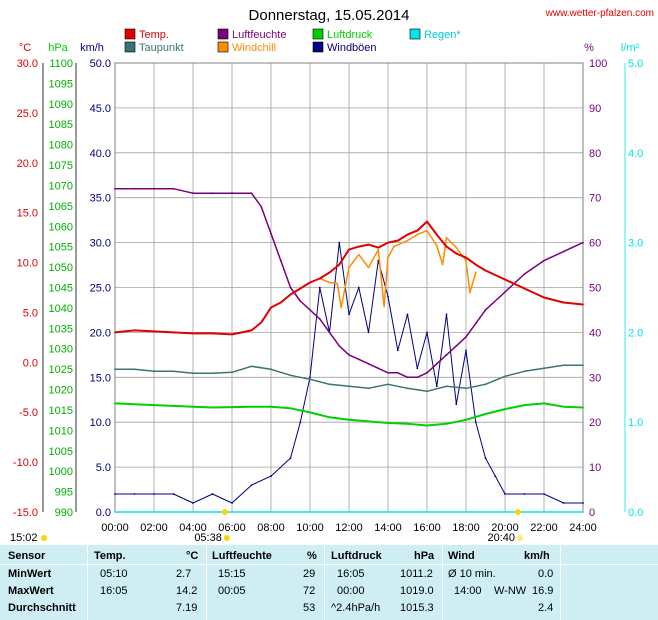 This screenshot has width=658, height=620. What do you see at coordinates (472, 574) in the screenshot?
I see `wind-desc: Ø 10 min.` at bounding box center [472, 574].